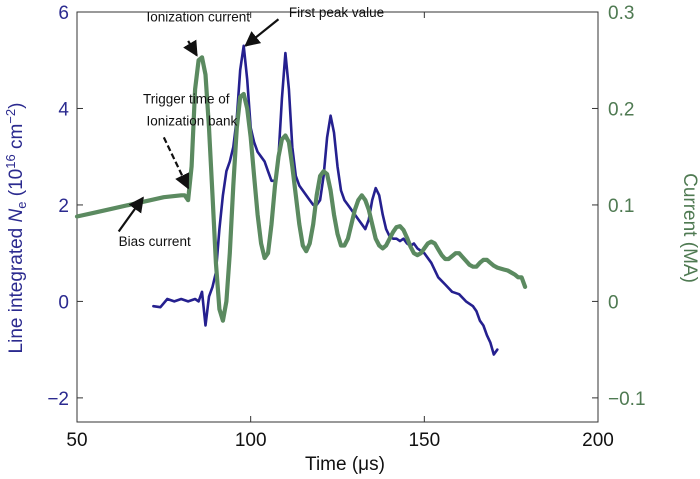 The image size is (700, 479). What do you see at coordinates (63, 13) in the screenshot?
I see `left-y-tick-label: 6` at bounding box center [63, 13].